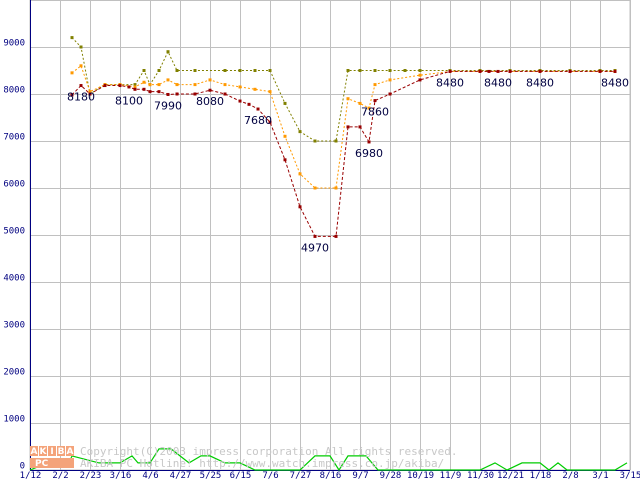 The height and width of the screenshot is (480, 640). Describe the element at coordinates (510, 475) in the screenshot. I see `x-tick-label: 12/21` at that location.